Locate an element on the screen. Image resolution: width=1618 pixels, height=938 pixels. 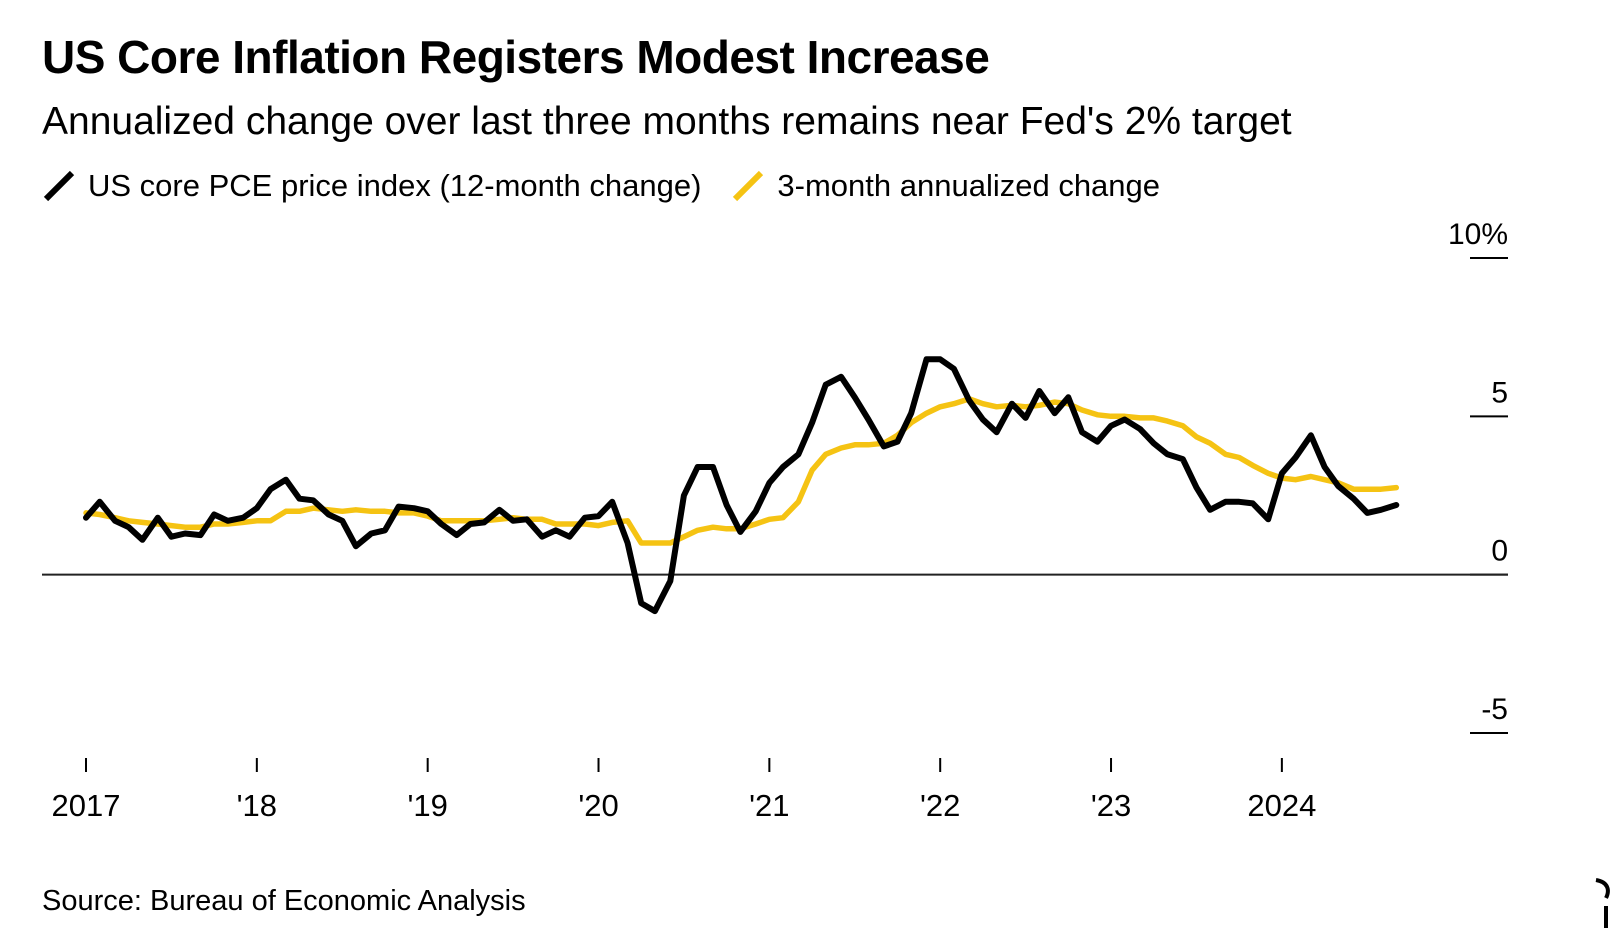
x-tick-label-4: '21 is located at coordinates (769, 805).